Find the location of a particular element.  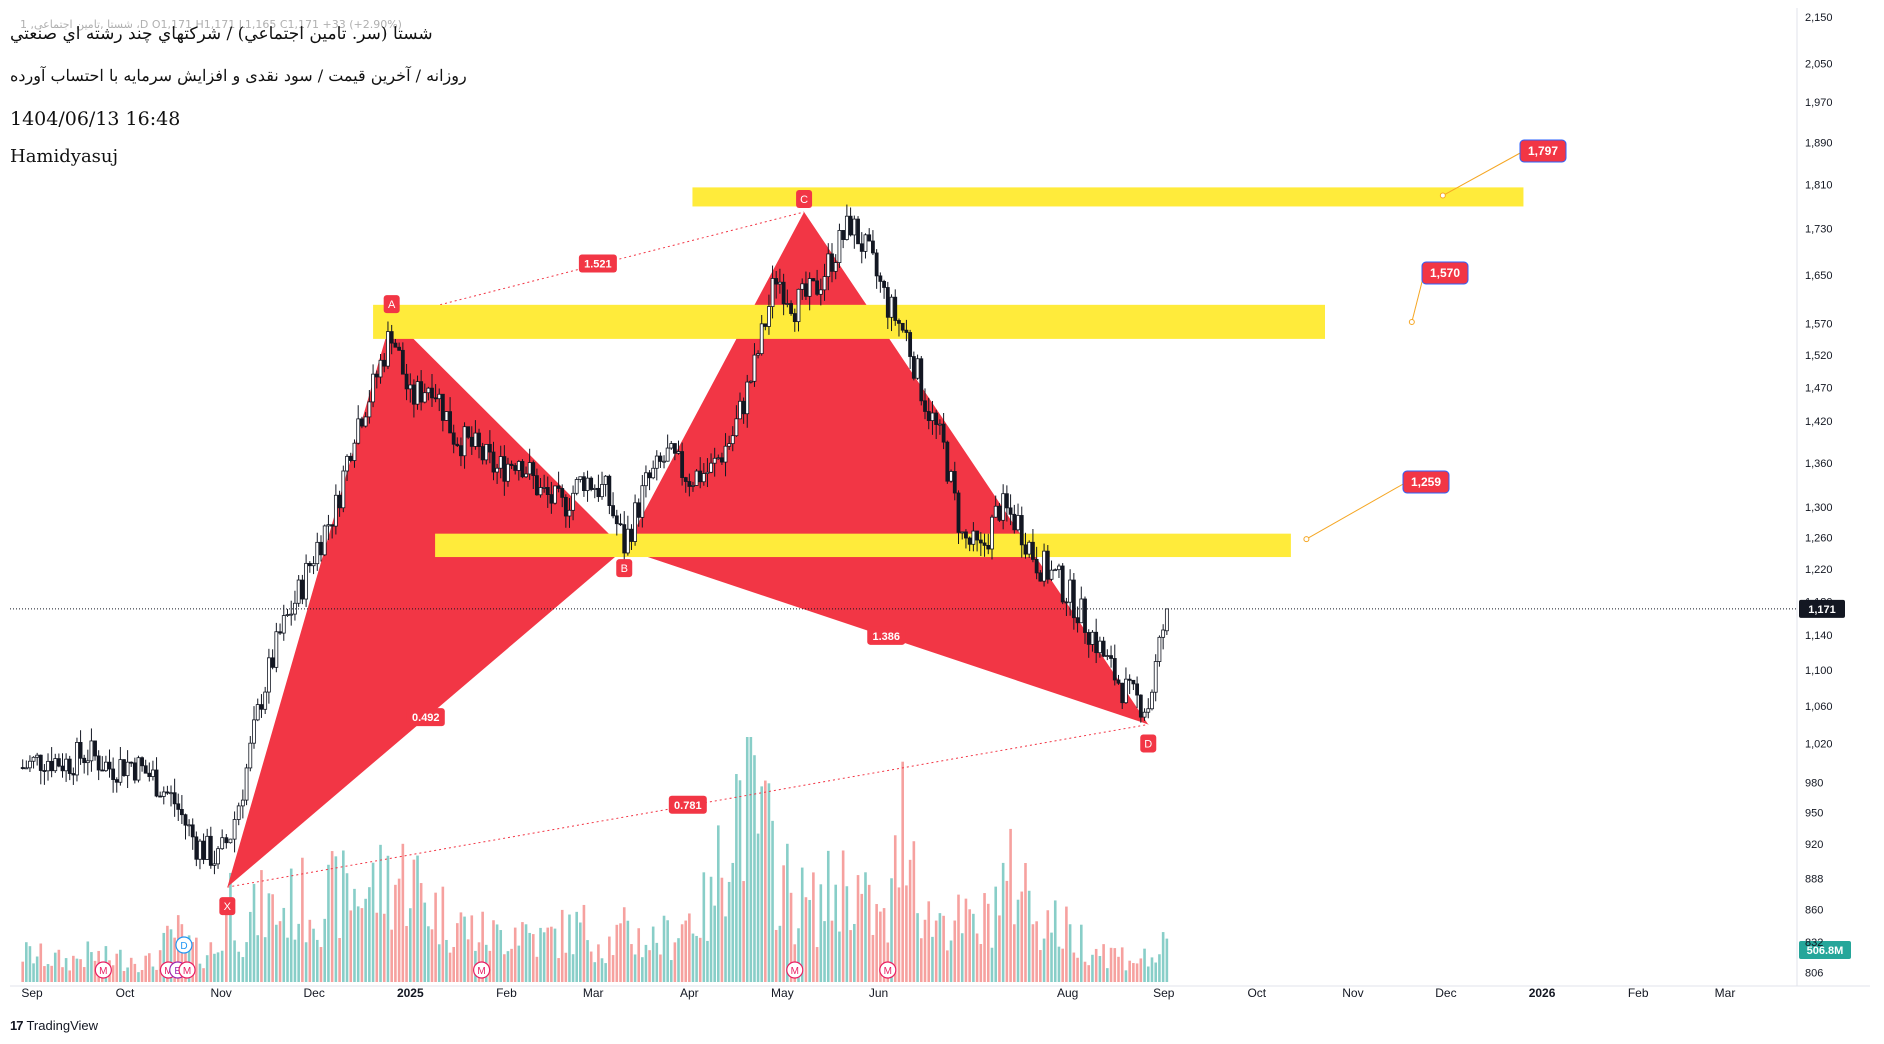

callout-anchor is located at coordinates (1411, 322).